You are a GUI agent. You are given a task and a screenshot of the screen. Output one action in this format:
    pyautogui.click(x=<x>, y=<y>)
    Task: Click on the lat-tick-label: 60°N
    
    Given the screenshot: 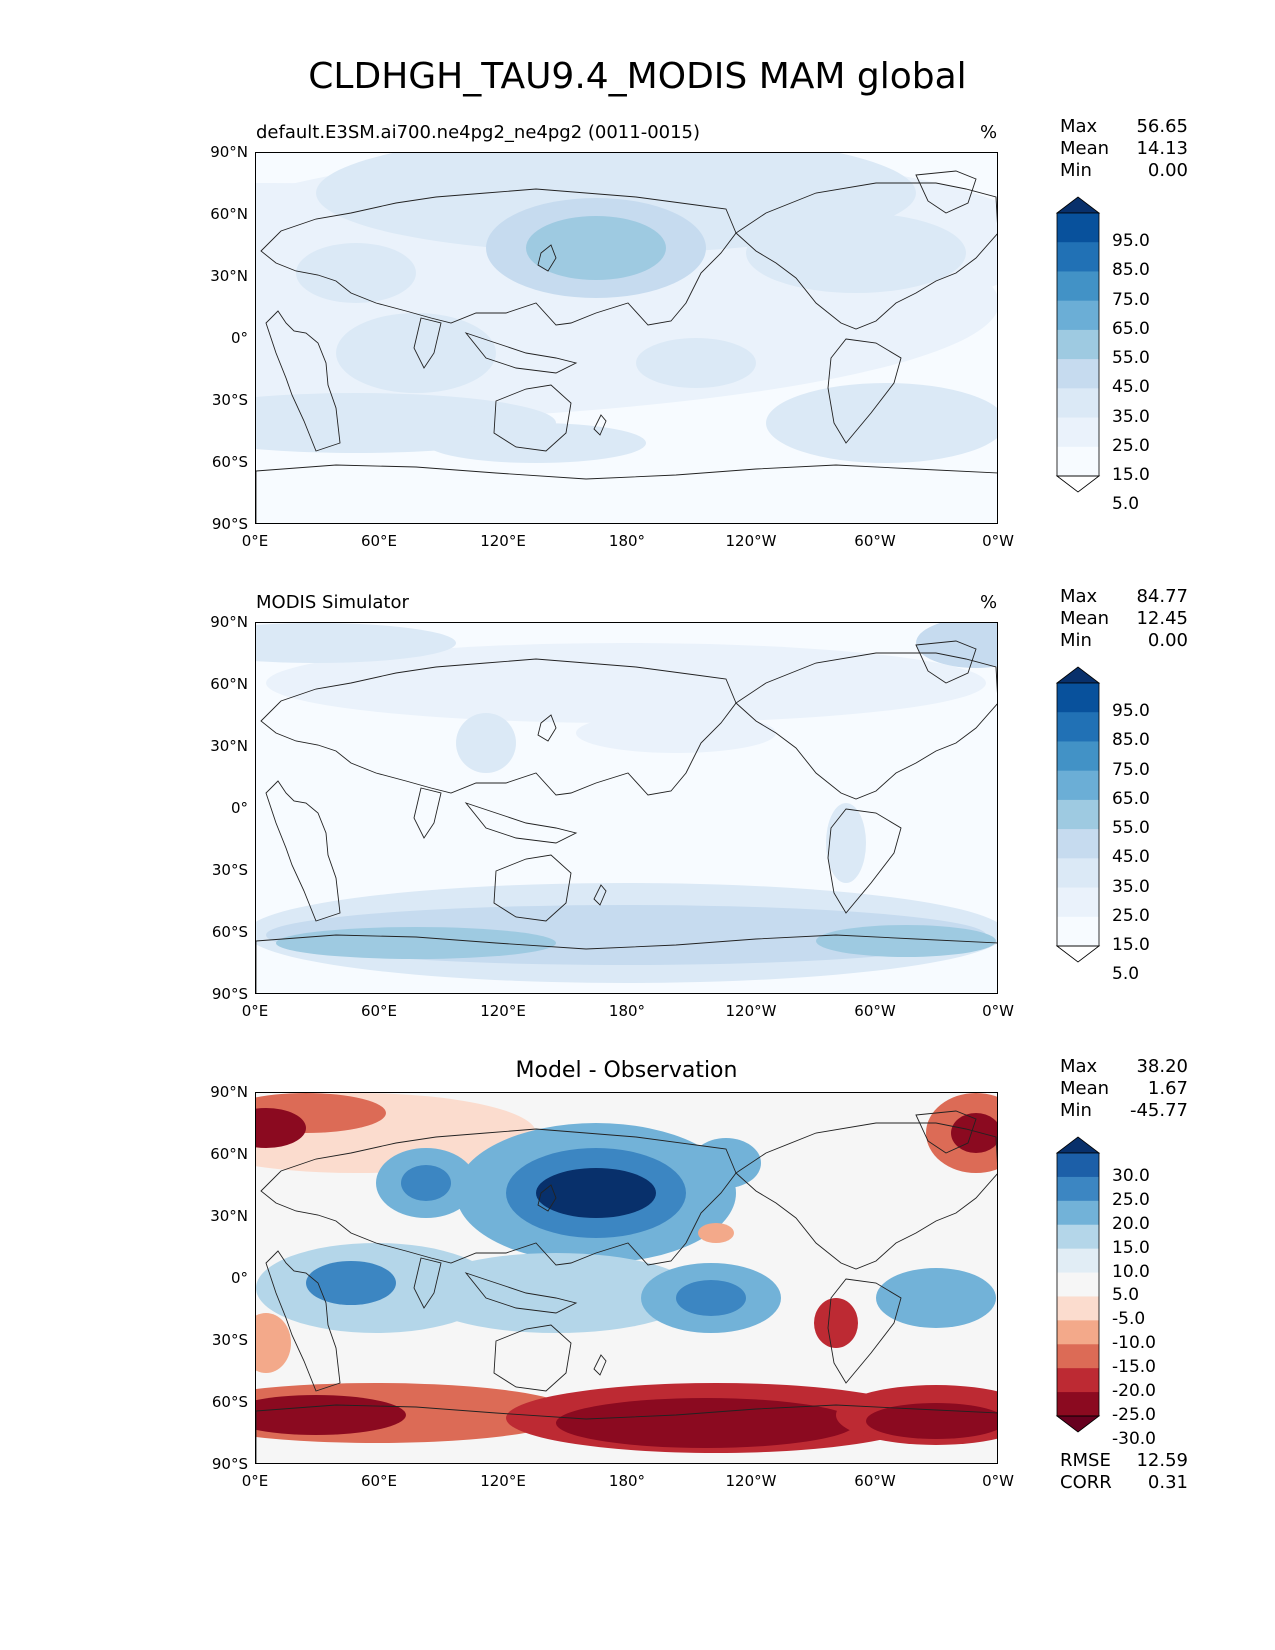 What is the action you would take?
    pyautogui.click(x=229, y=214)
    